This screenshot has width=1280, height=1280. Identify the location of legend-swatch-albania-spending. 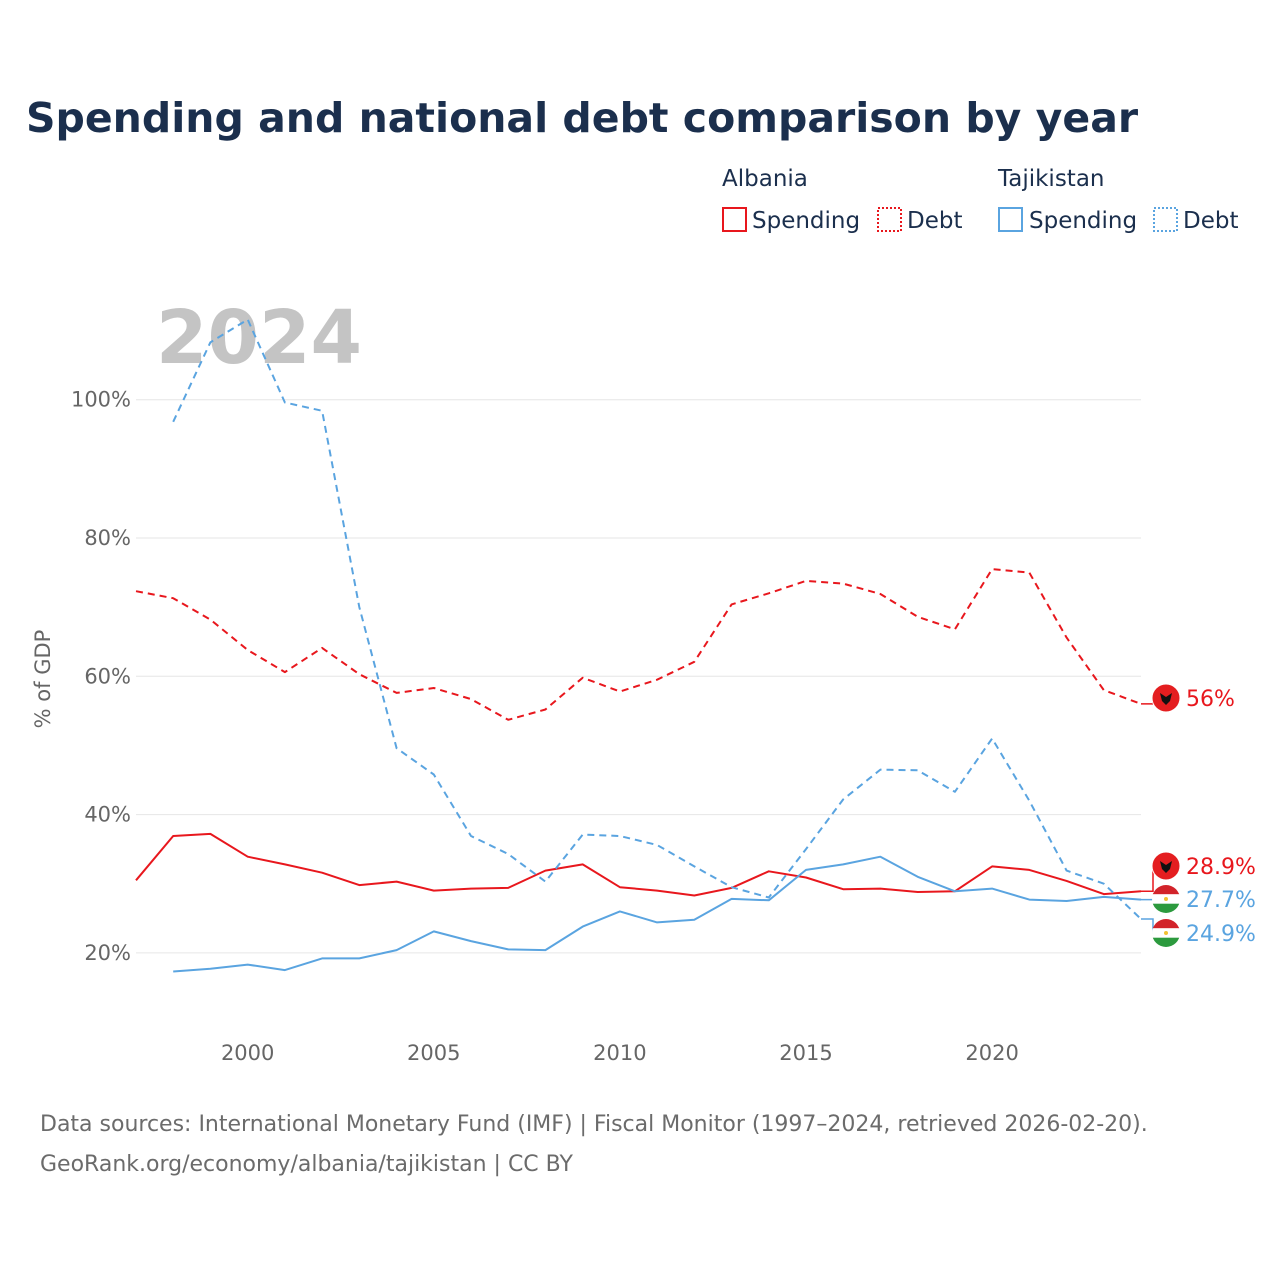
(734, 219).